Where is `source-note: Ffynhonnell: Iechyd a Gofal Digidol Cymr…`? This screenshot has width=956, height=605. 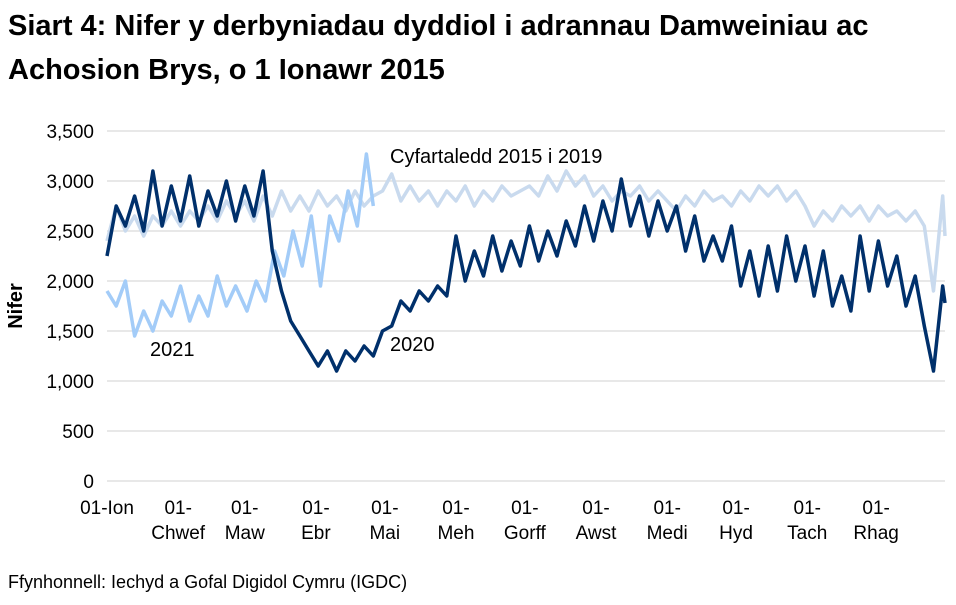 source-note: Ffynhonnell: Iechyd a Gofal Digidol Cymr… is located at coordinates (208, 582).